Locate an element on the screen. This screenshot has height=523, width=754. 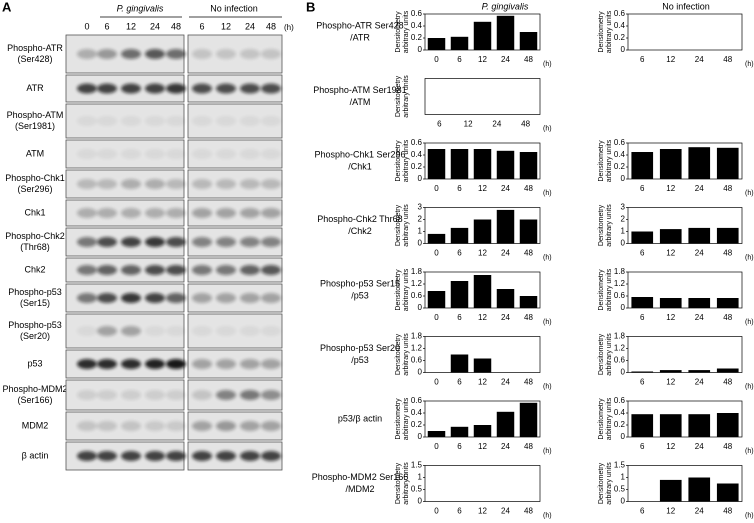
row-title: Phospho-MDM2 Ser166 is located at coordinates (360, 477).